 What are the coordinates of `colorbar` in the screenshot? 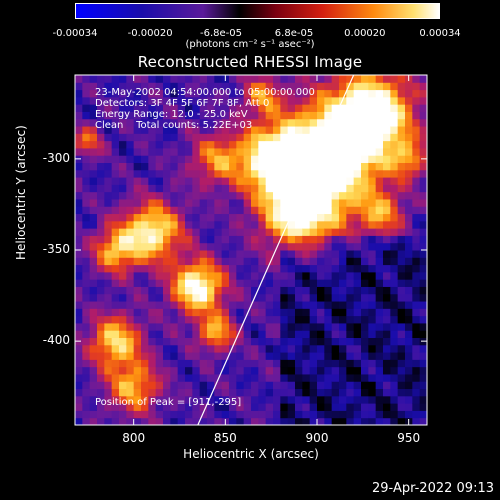 It's located at (257, 11).